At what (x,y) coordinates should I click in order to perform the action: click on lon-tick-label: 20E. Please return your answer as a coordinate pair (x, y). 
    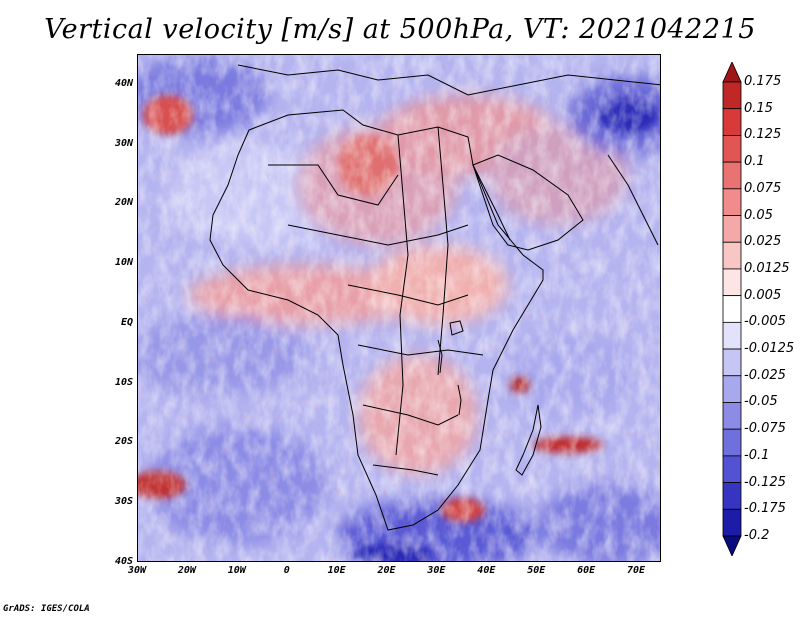
    Looking at the image, I should click on (386, 570).